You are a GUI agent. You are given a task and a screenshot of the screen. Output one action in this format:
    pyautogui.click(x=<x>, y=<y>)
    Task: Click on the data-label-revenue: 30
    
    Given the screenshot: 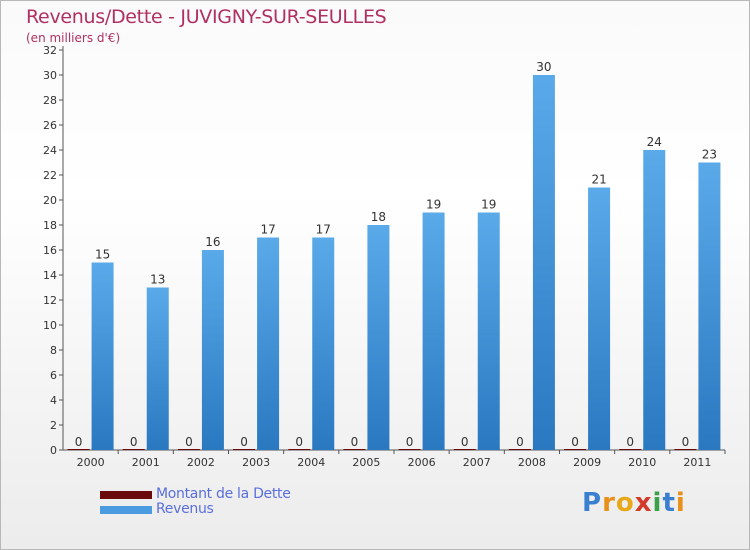 What is the action you would take?
    pyautogui.click(x=543, y=67)
    